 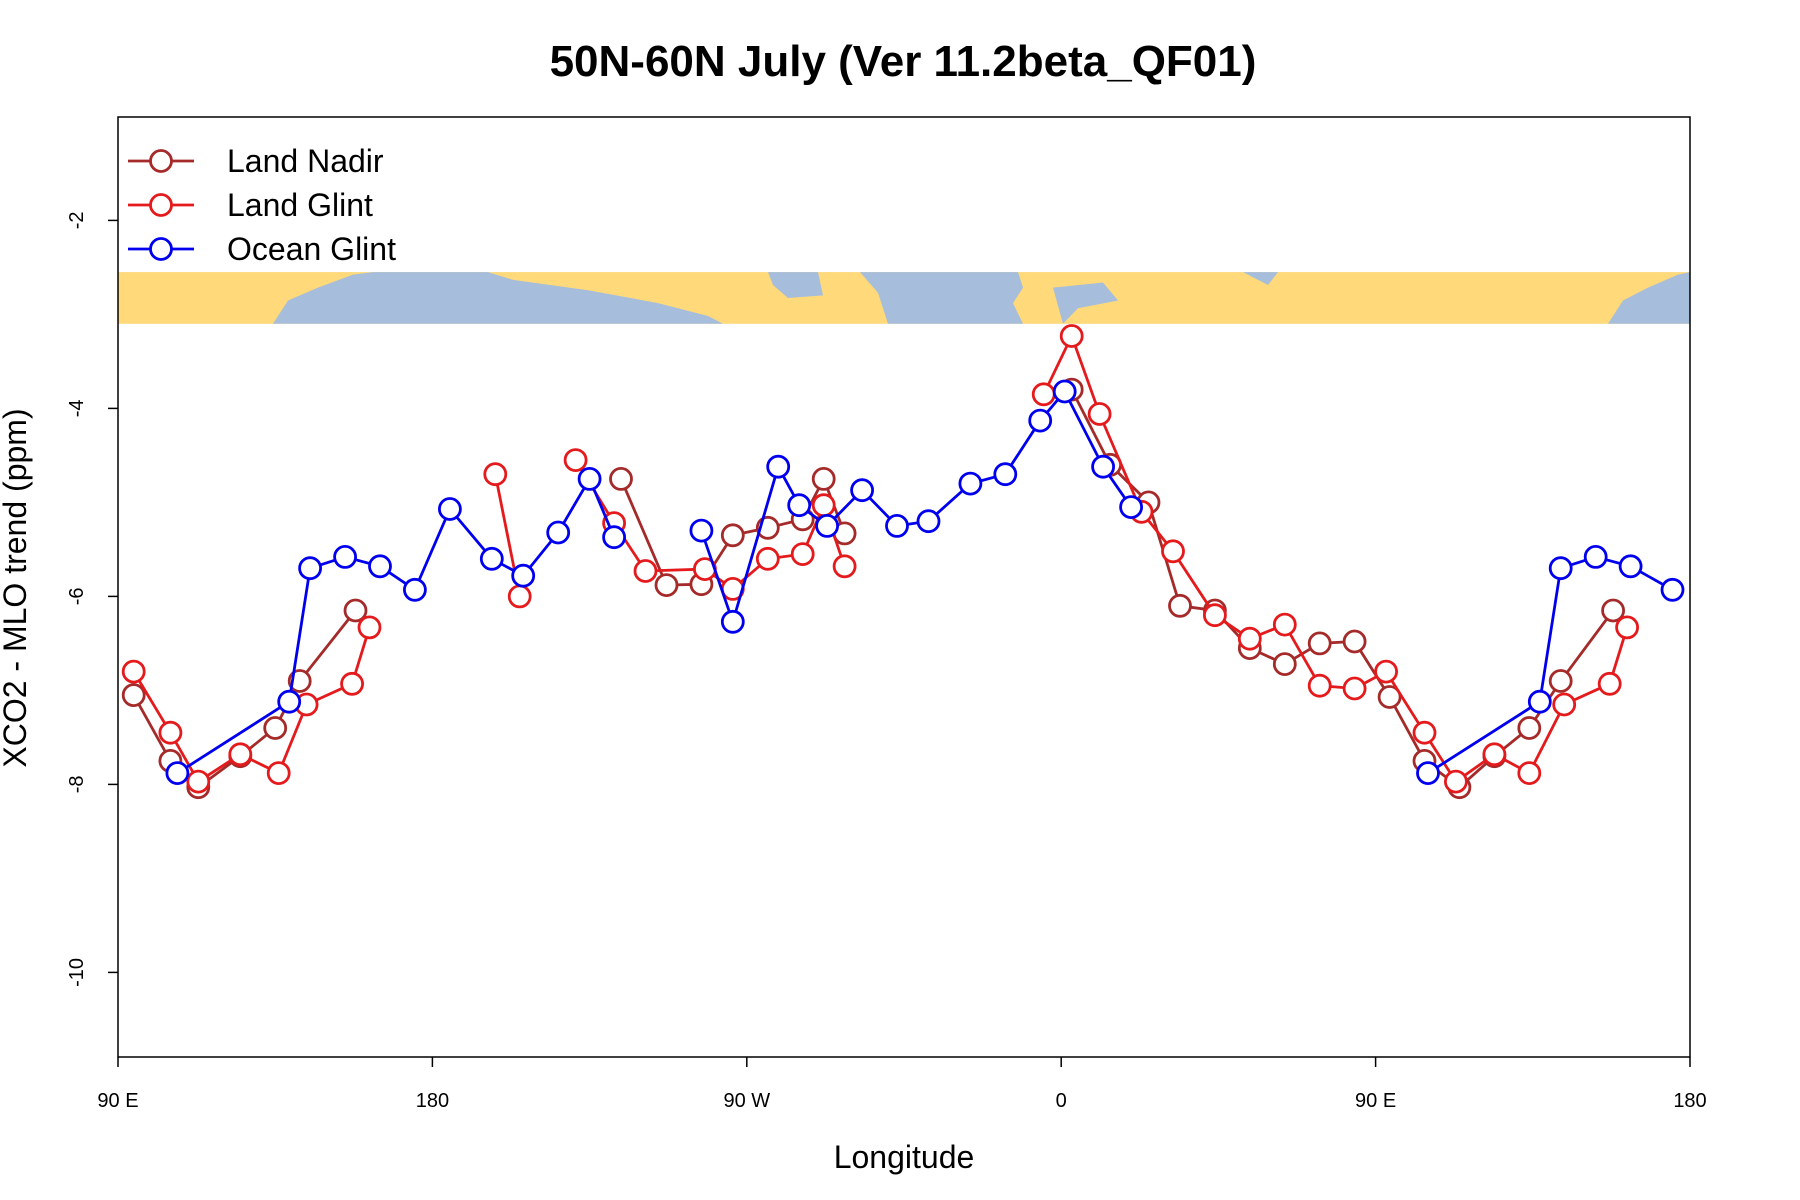 I want to click on x-tick-label-3: 0, so click(x=1061, y=1101).